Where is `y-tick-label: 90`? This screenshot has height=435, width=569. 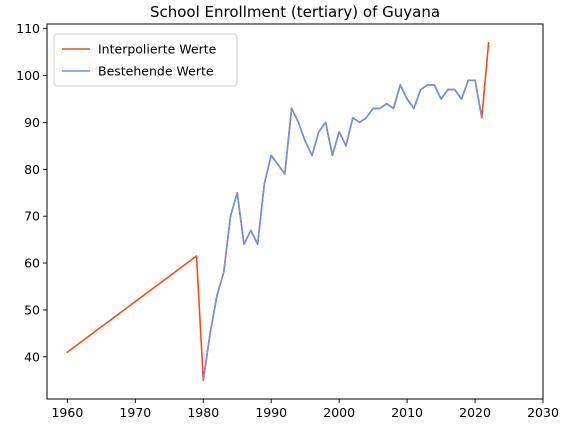 y-tick-label: 90 is located at coordinates (32, 122).